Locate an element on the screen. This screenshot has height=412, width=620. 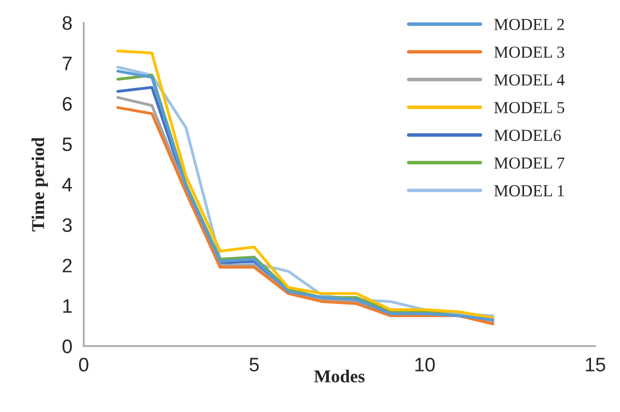
y-tick-label: 6 is located at coordinates (67, 103).